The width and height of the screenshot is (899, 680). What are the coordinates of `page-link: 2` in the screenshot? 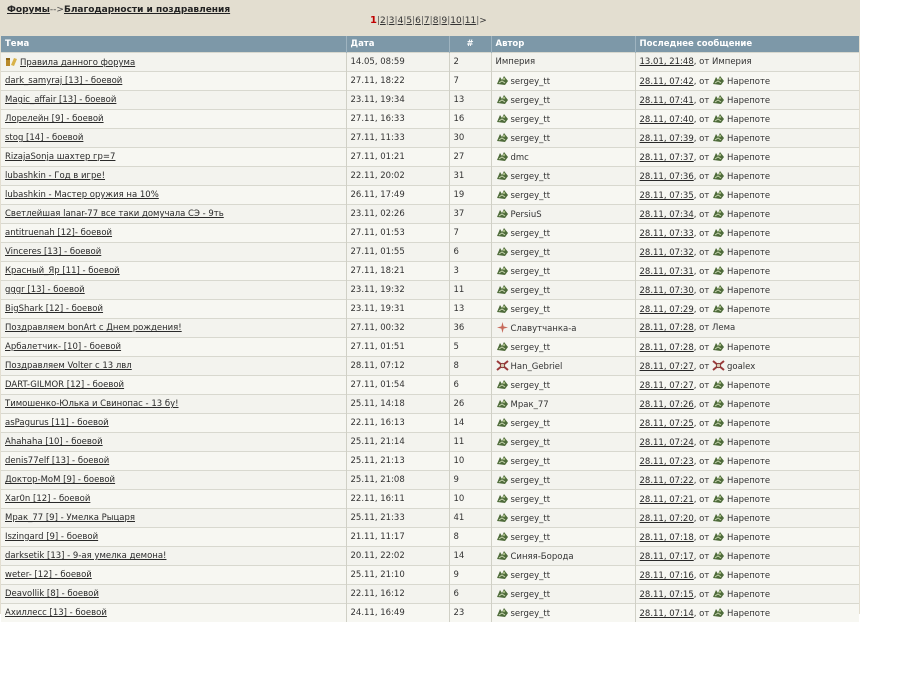 It's located at (383, 21).